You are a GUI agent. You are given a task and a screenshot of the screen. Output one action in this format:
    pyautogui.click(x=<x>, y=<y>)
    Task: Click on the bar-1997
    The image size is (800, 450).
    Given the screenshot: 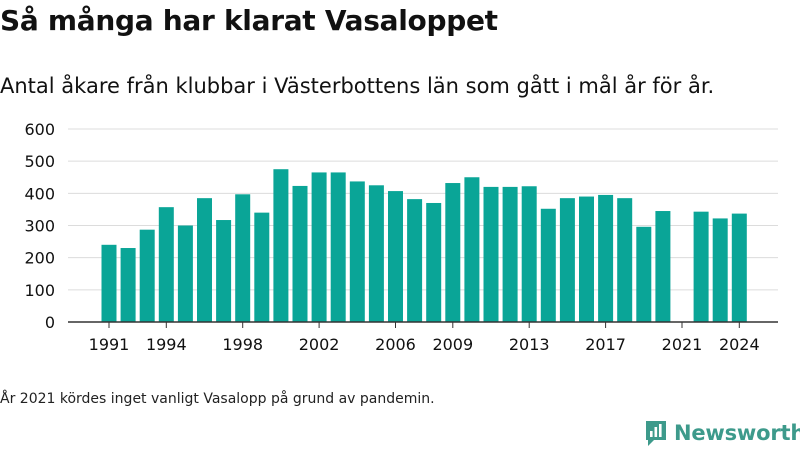 What is the action you would take?
    pyautogui.click(x=224, y=271)
    